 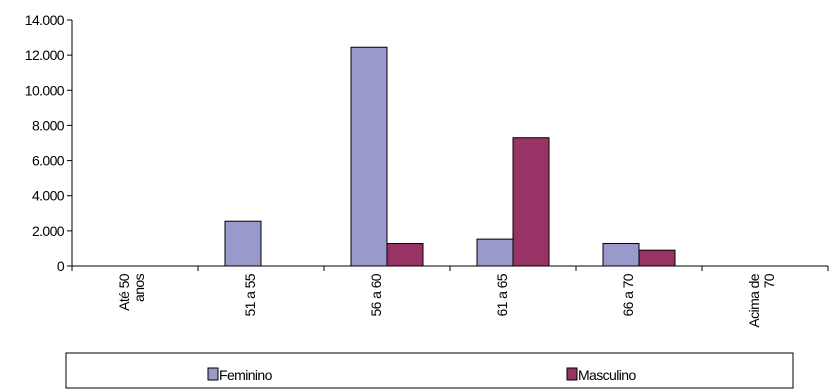 I want to click on category-label: Até 50anos, so click(x=131, y=292).